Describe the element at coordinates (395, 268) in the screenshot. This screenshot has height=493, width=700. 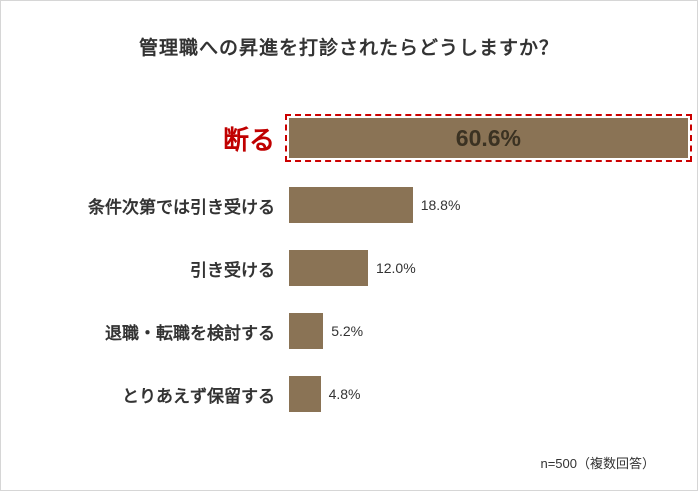
I see `value-label: 12.0%` at that location.